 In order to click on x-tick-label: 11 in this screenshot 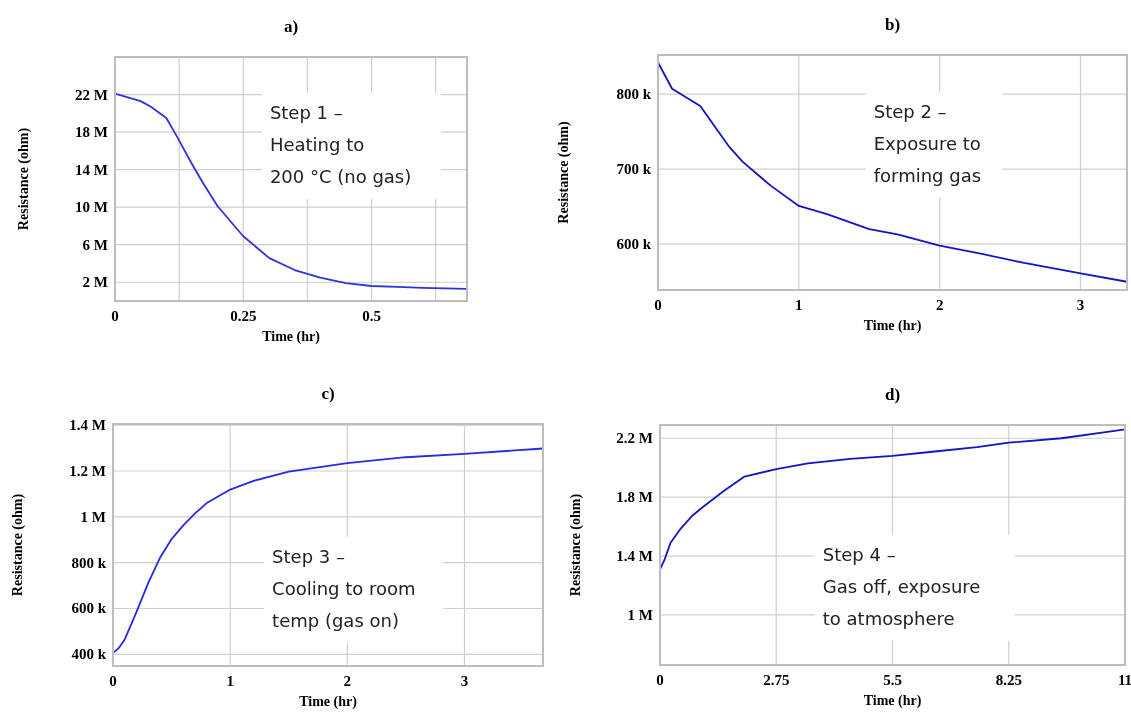, I will do `click(1124, 680)`.